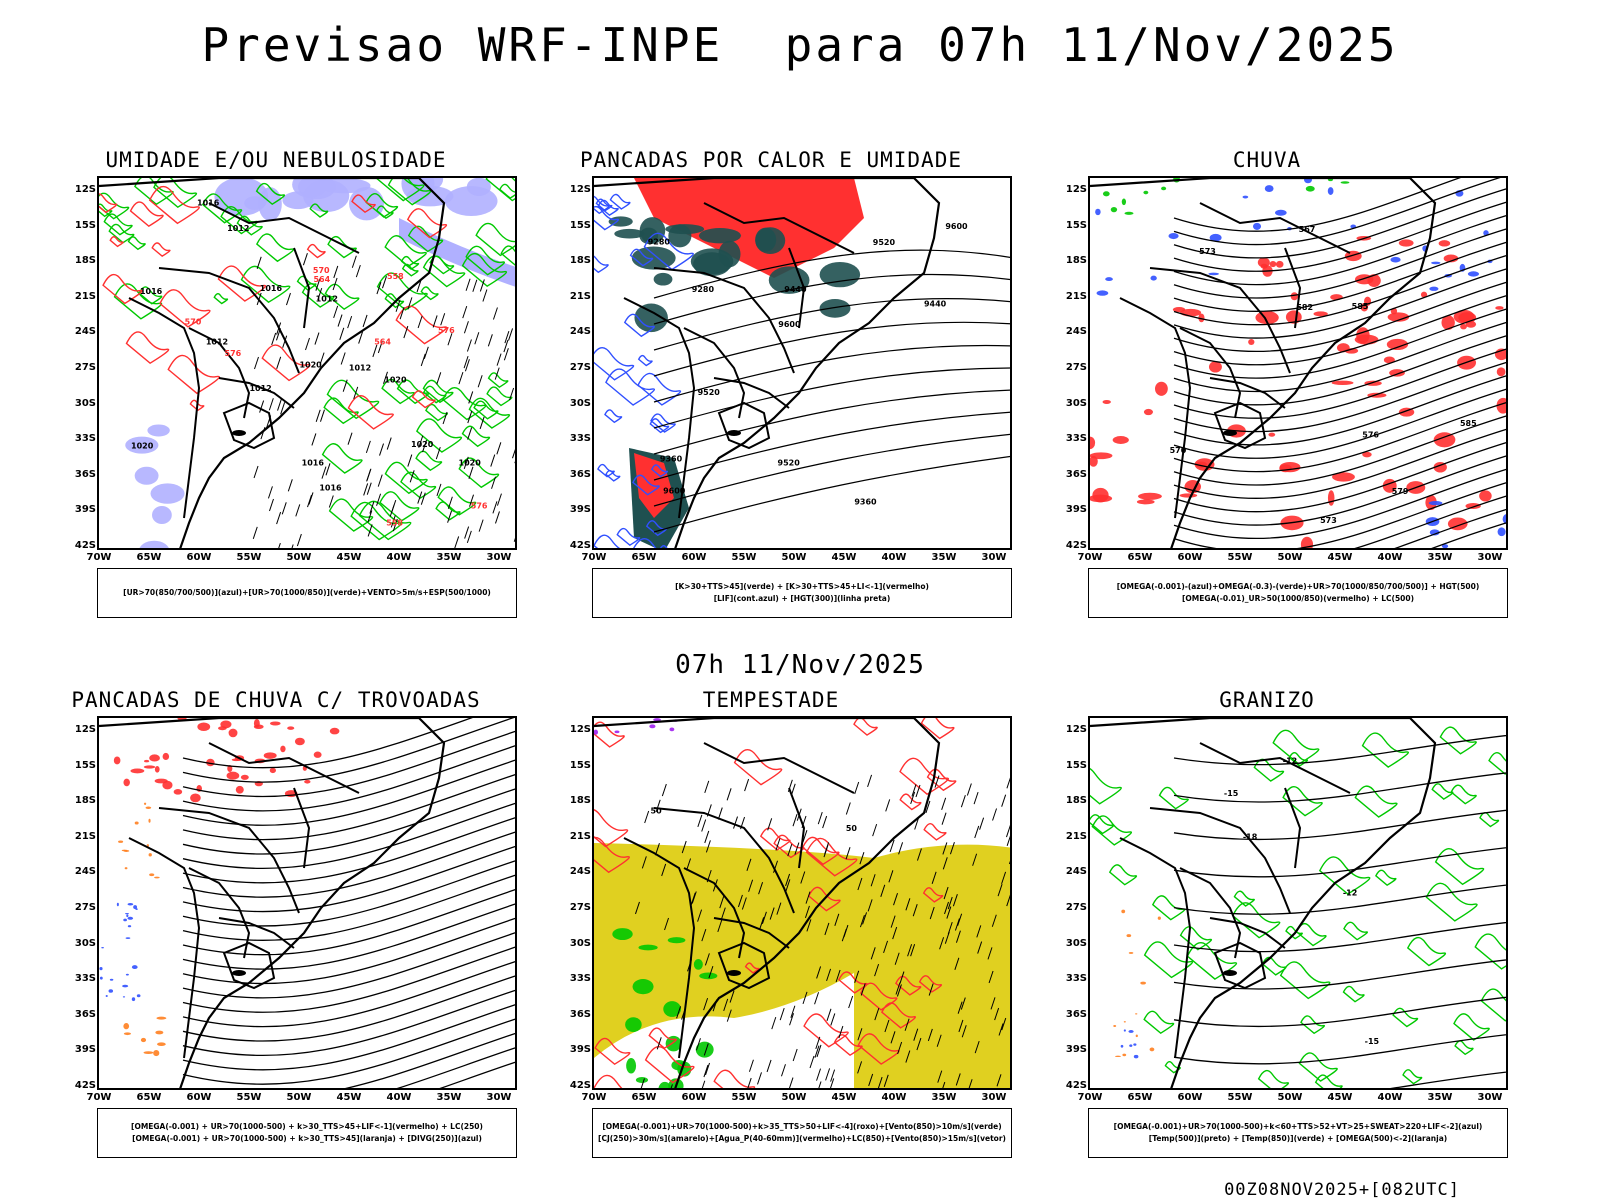 This screenshot has height=1200, width=1600. What do you see at coordinates (276, 160) in the screenshot?
I see `panel-title: UMIDADE E/OU NEBULOSIDADE` at bounding box center [276, 160].